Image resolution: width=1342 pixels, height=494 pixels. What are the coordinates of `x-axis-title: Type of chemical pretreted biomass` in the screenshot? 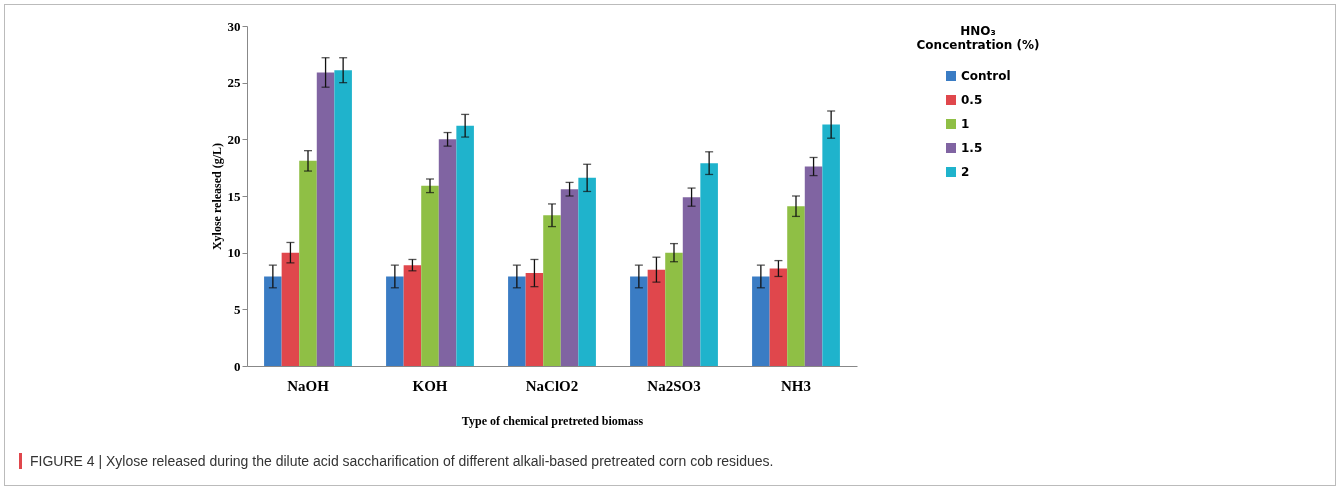 It's located at (552, 420).